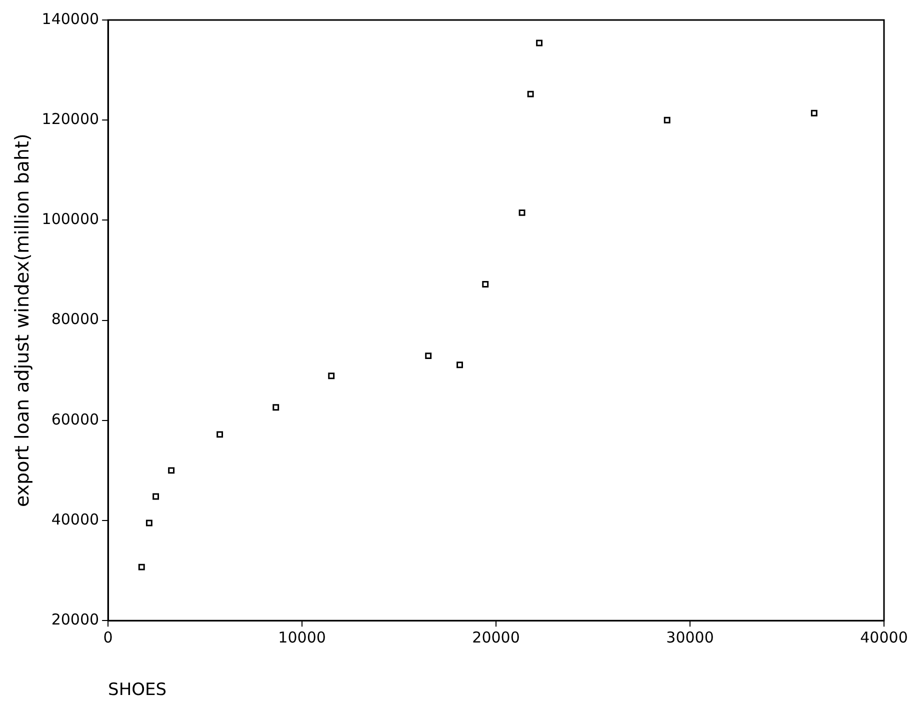 The image size is (924, 721). I want to click on y-tick-label: 120000, so click(71, 119).